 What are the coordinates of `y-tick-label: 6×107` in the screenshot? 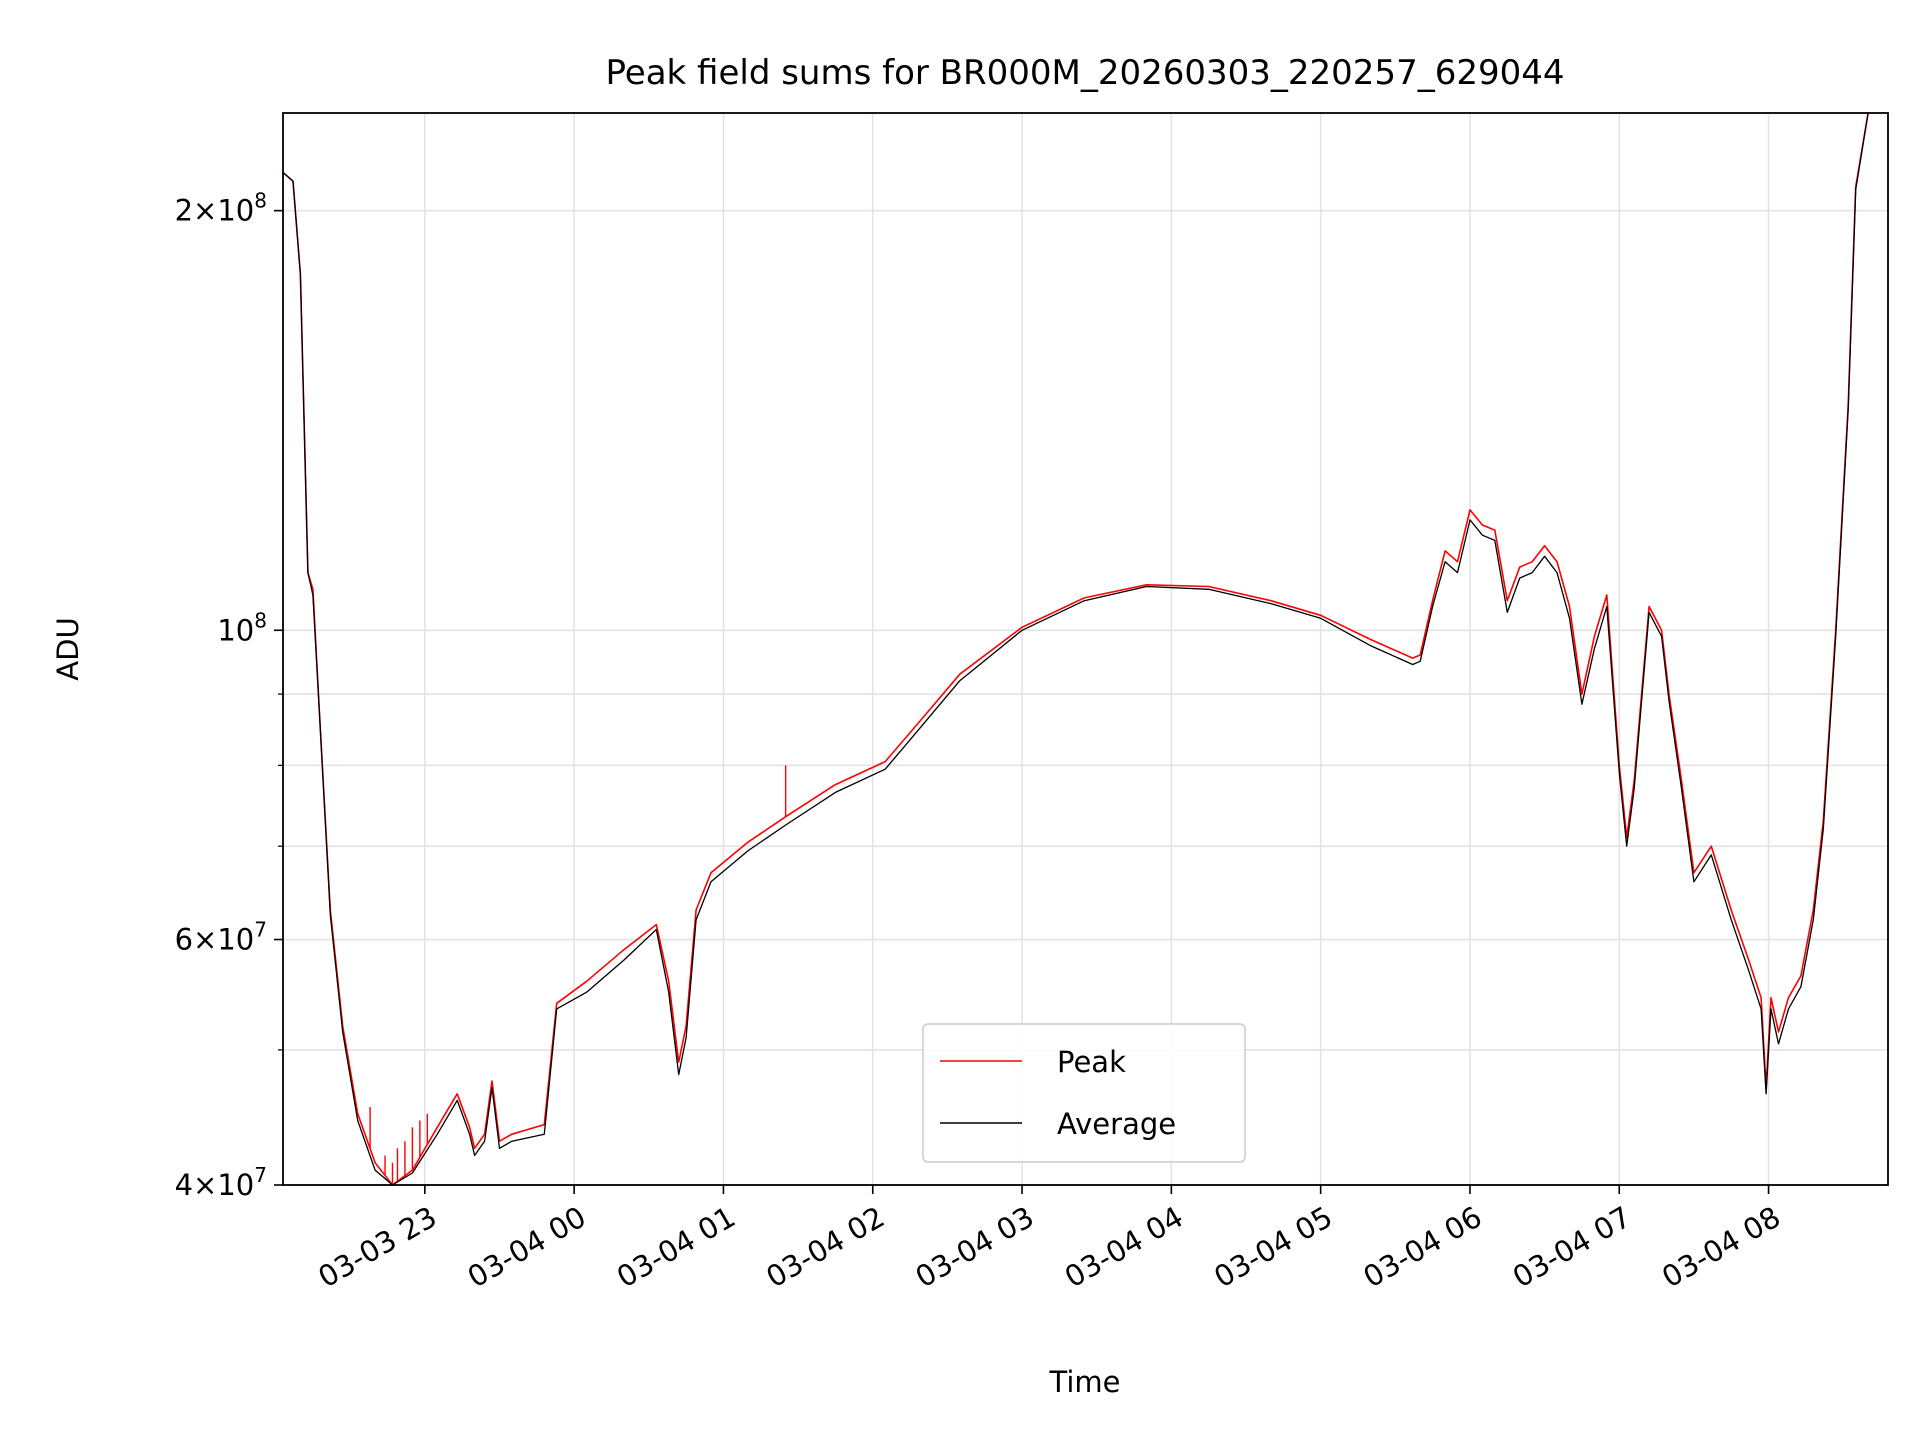 It's located at (221, 937).